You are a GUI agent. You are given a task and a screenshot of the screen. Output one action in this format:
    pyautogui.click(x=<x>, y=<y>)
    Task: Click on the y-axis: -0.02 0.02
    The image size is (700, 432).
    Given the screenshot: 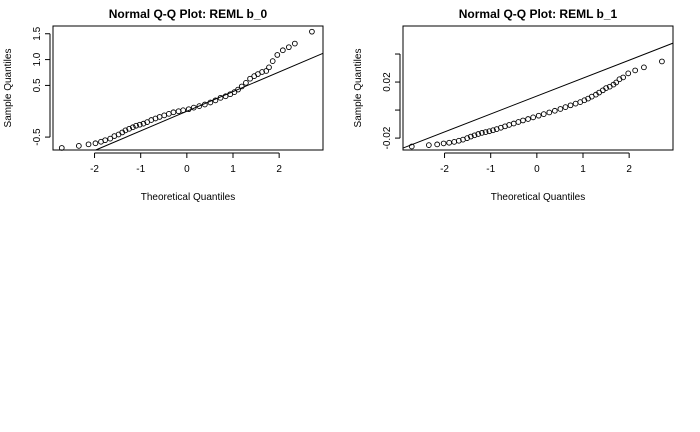 What is the action you would take?
    pyautogui.click(x=391, y=101)
    